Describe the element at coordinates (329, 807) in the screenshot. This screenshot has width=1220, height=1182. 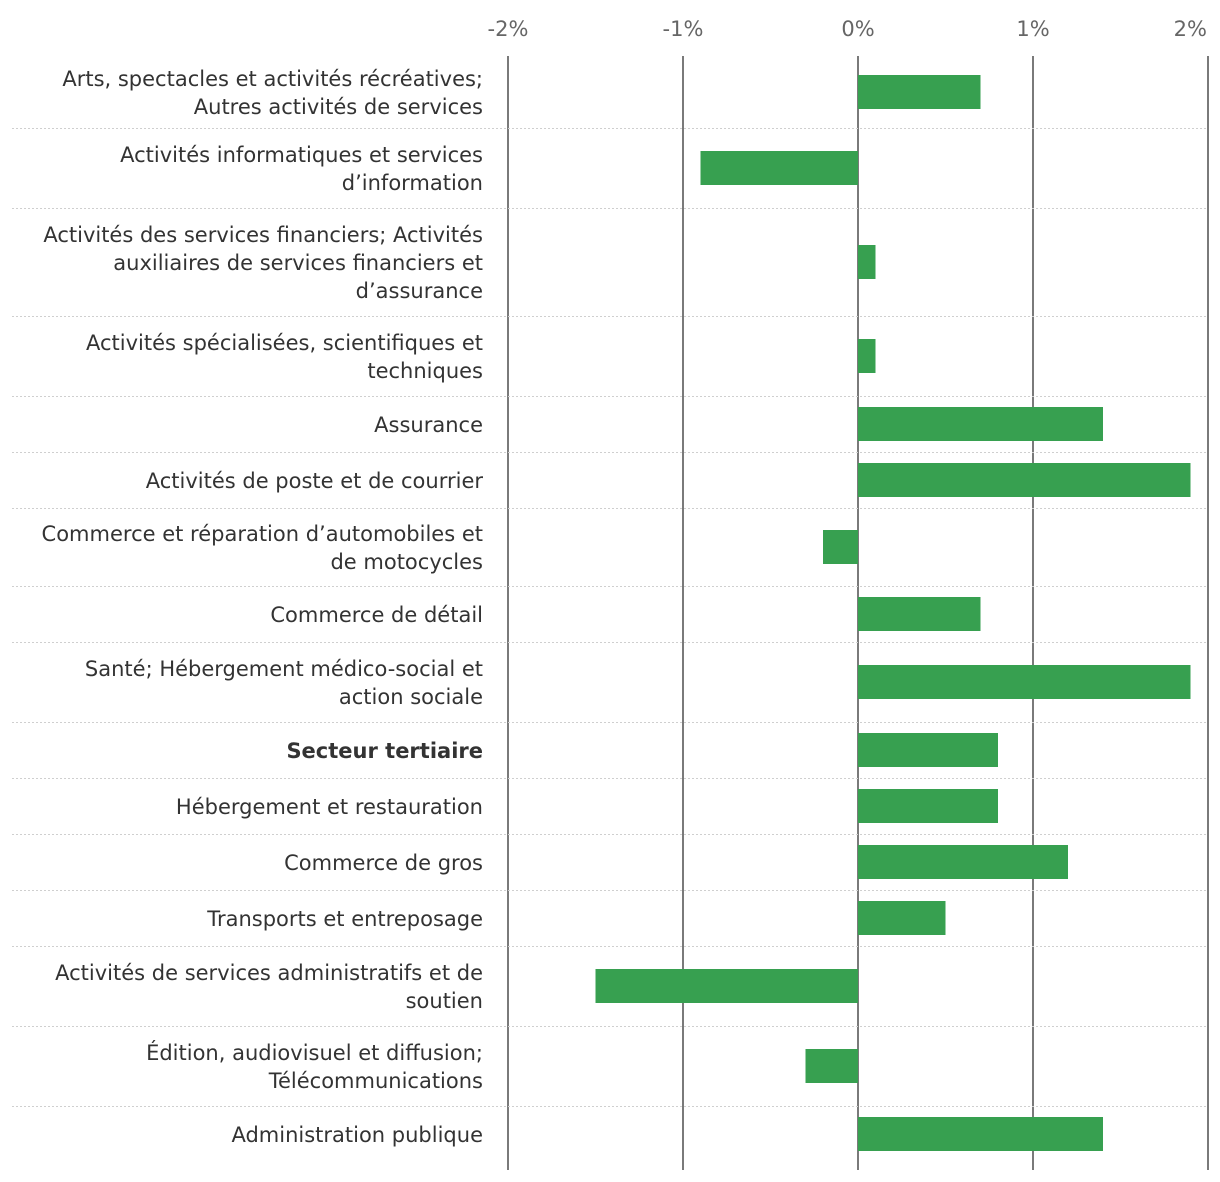
I see `category-label: Hébergement et restauration` at that location.